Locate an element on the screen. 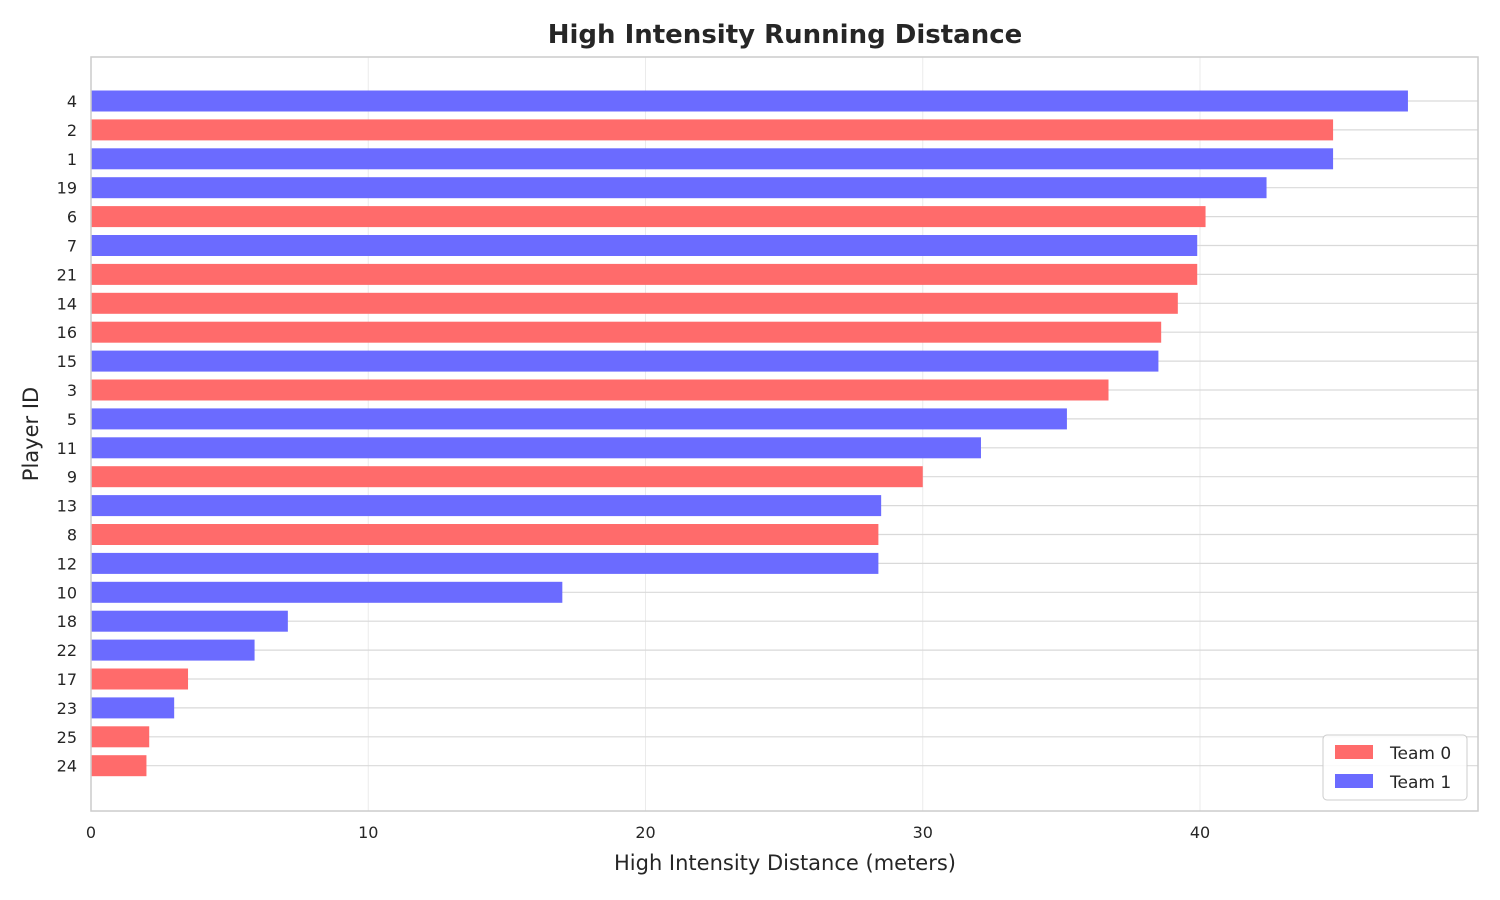  legend: Team 0 Team 1 is located at coordinates (1395, 767).